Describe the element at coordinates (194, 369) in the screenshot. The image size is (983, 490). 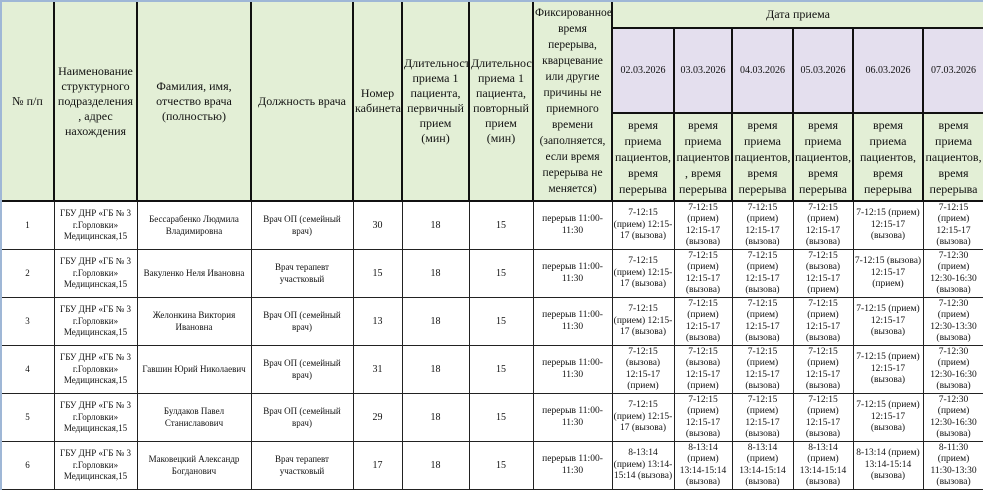
I see `cell-name: Гавшин Юрий Николаевич` at that location.